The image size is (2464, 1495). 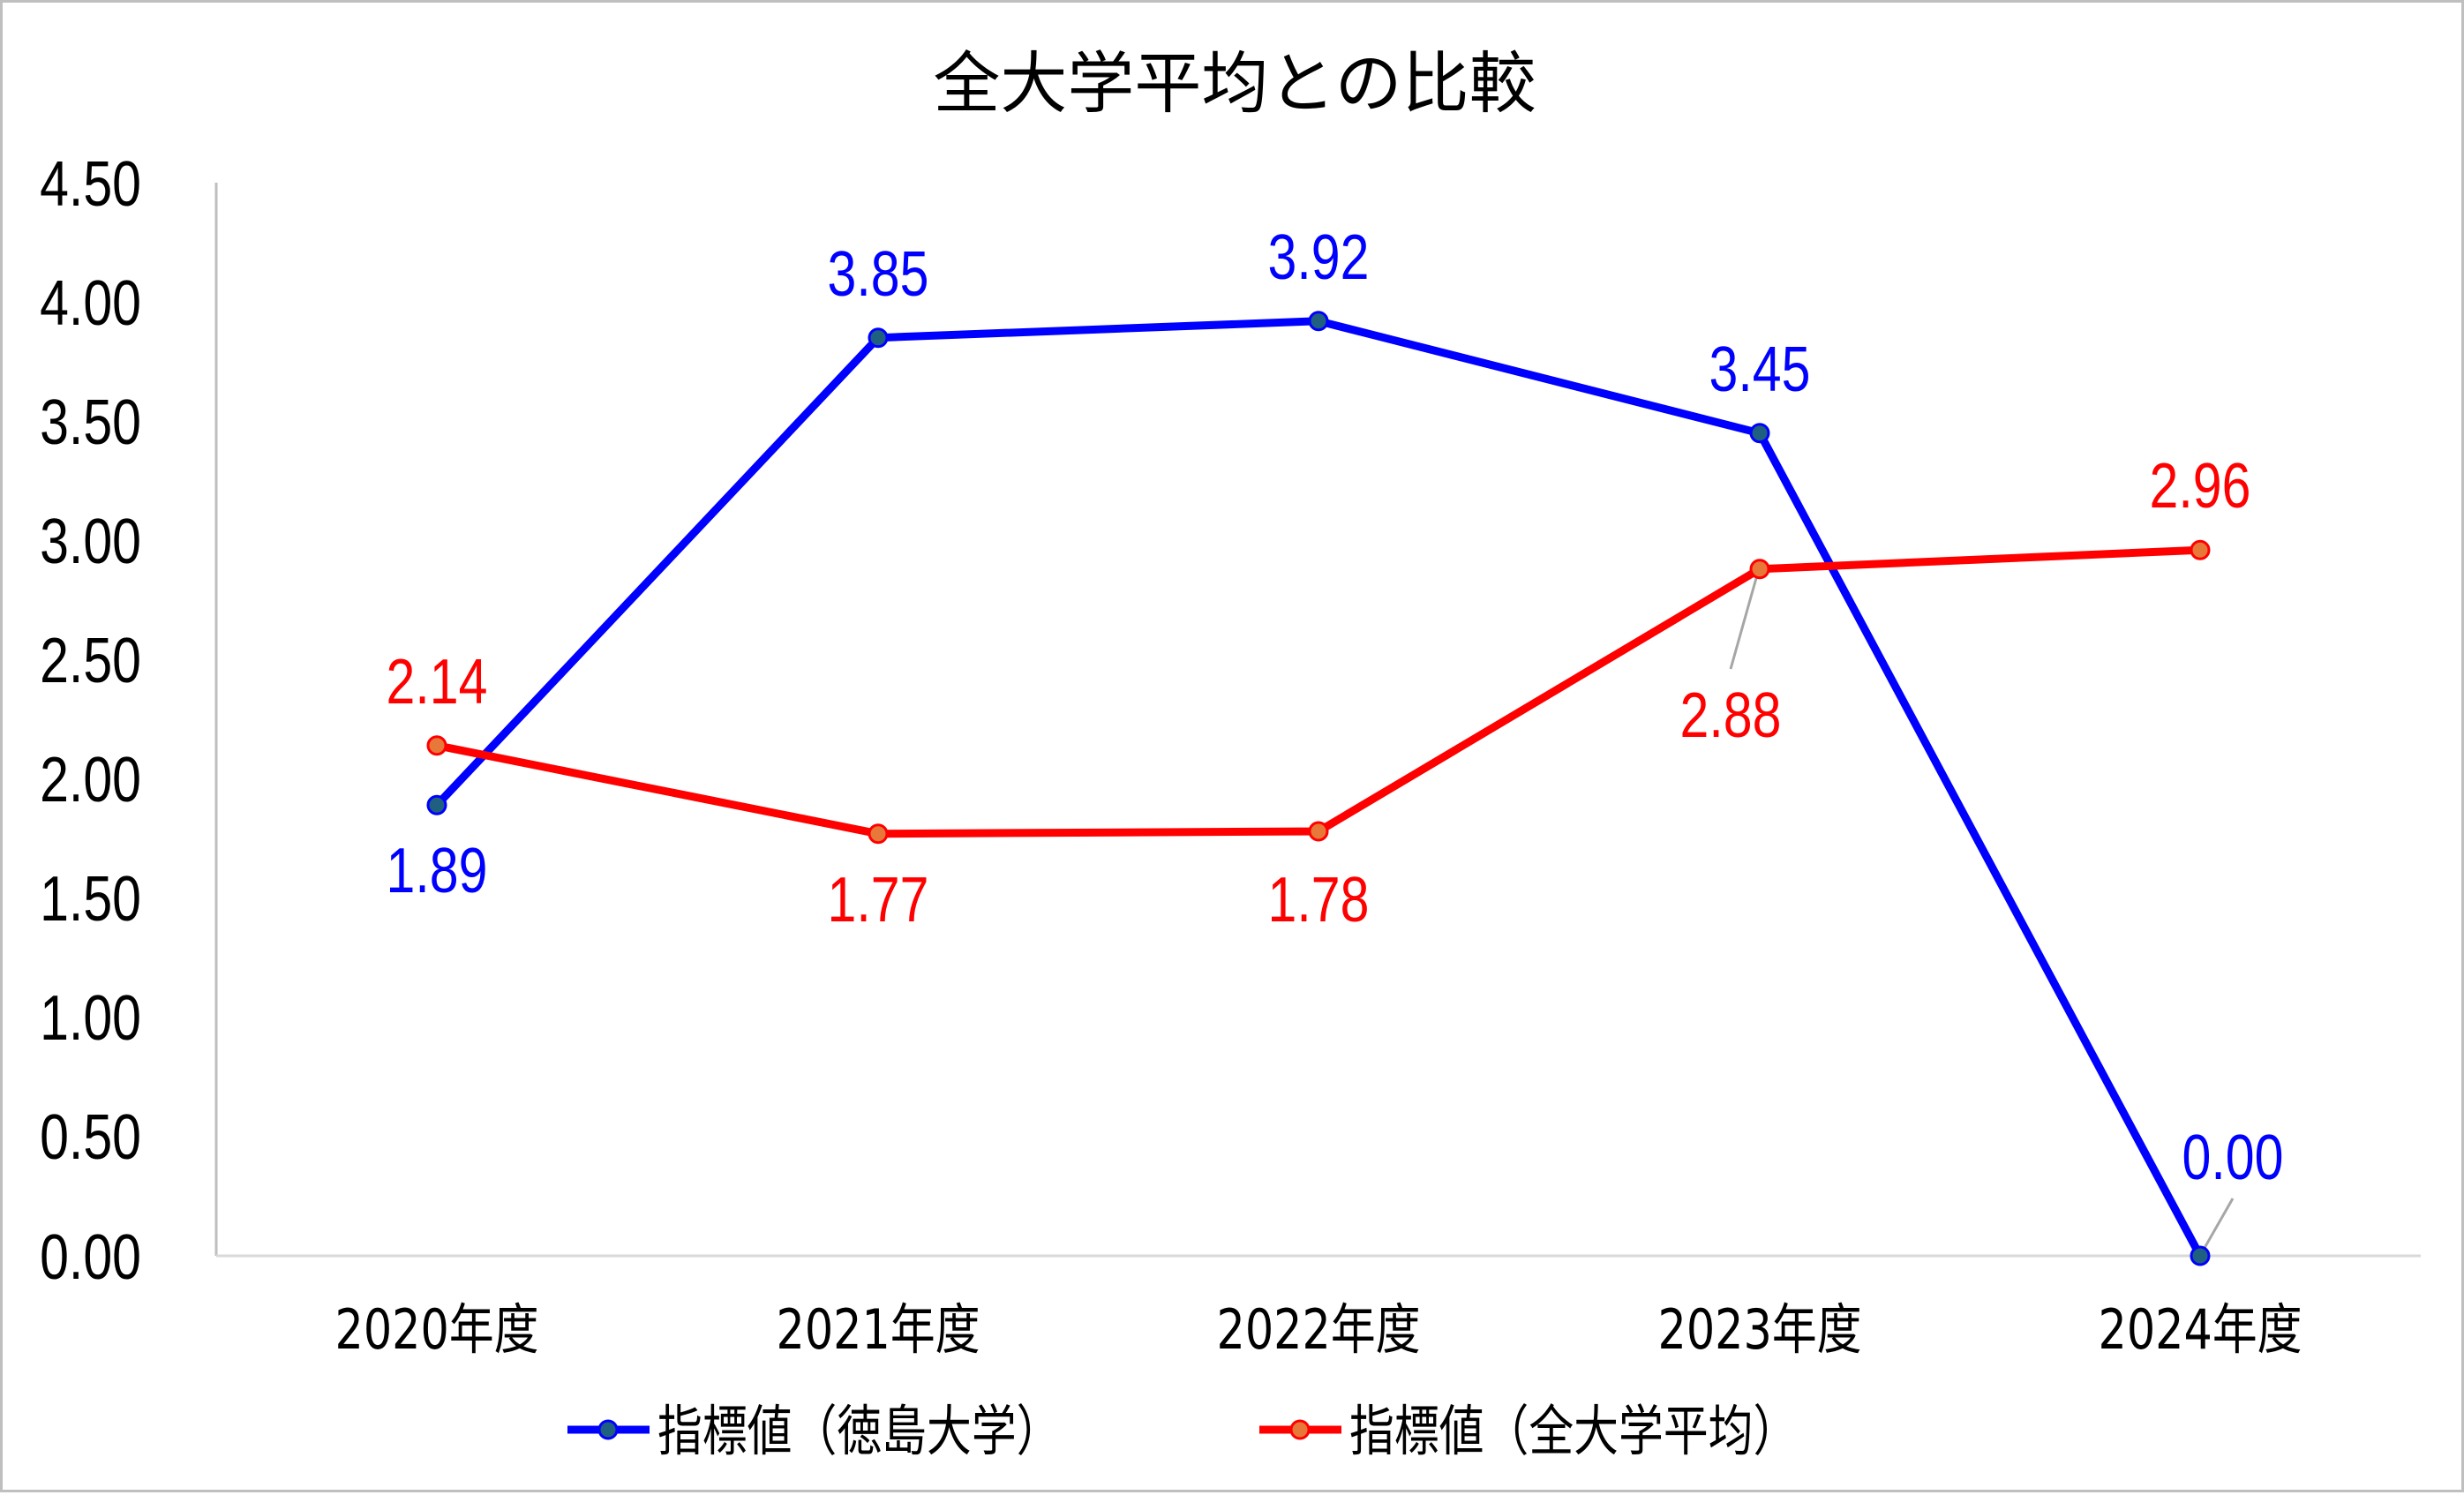 What do you see at coordinates (91, 779) in the screenshot?
I see `y-tick-label: 2.00` at bounding box center [91, 779].